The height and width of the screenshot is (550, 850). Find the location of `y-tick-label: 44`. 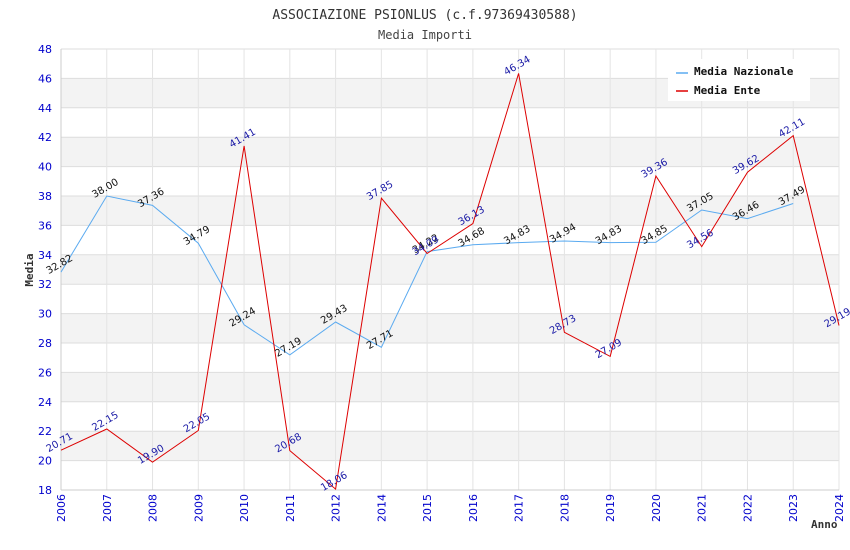

y-tick-label: 44 is located at coordinates (45, 108).